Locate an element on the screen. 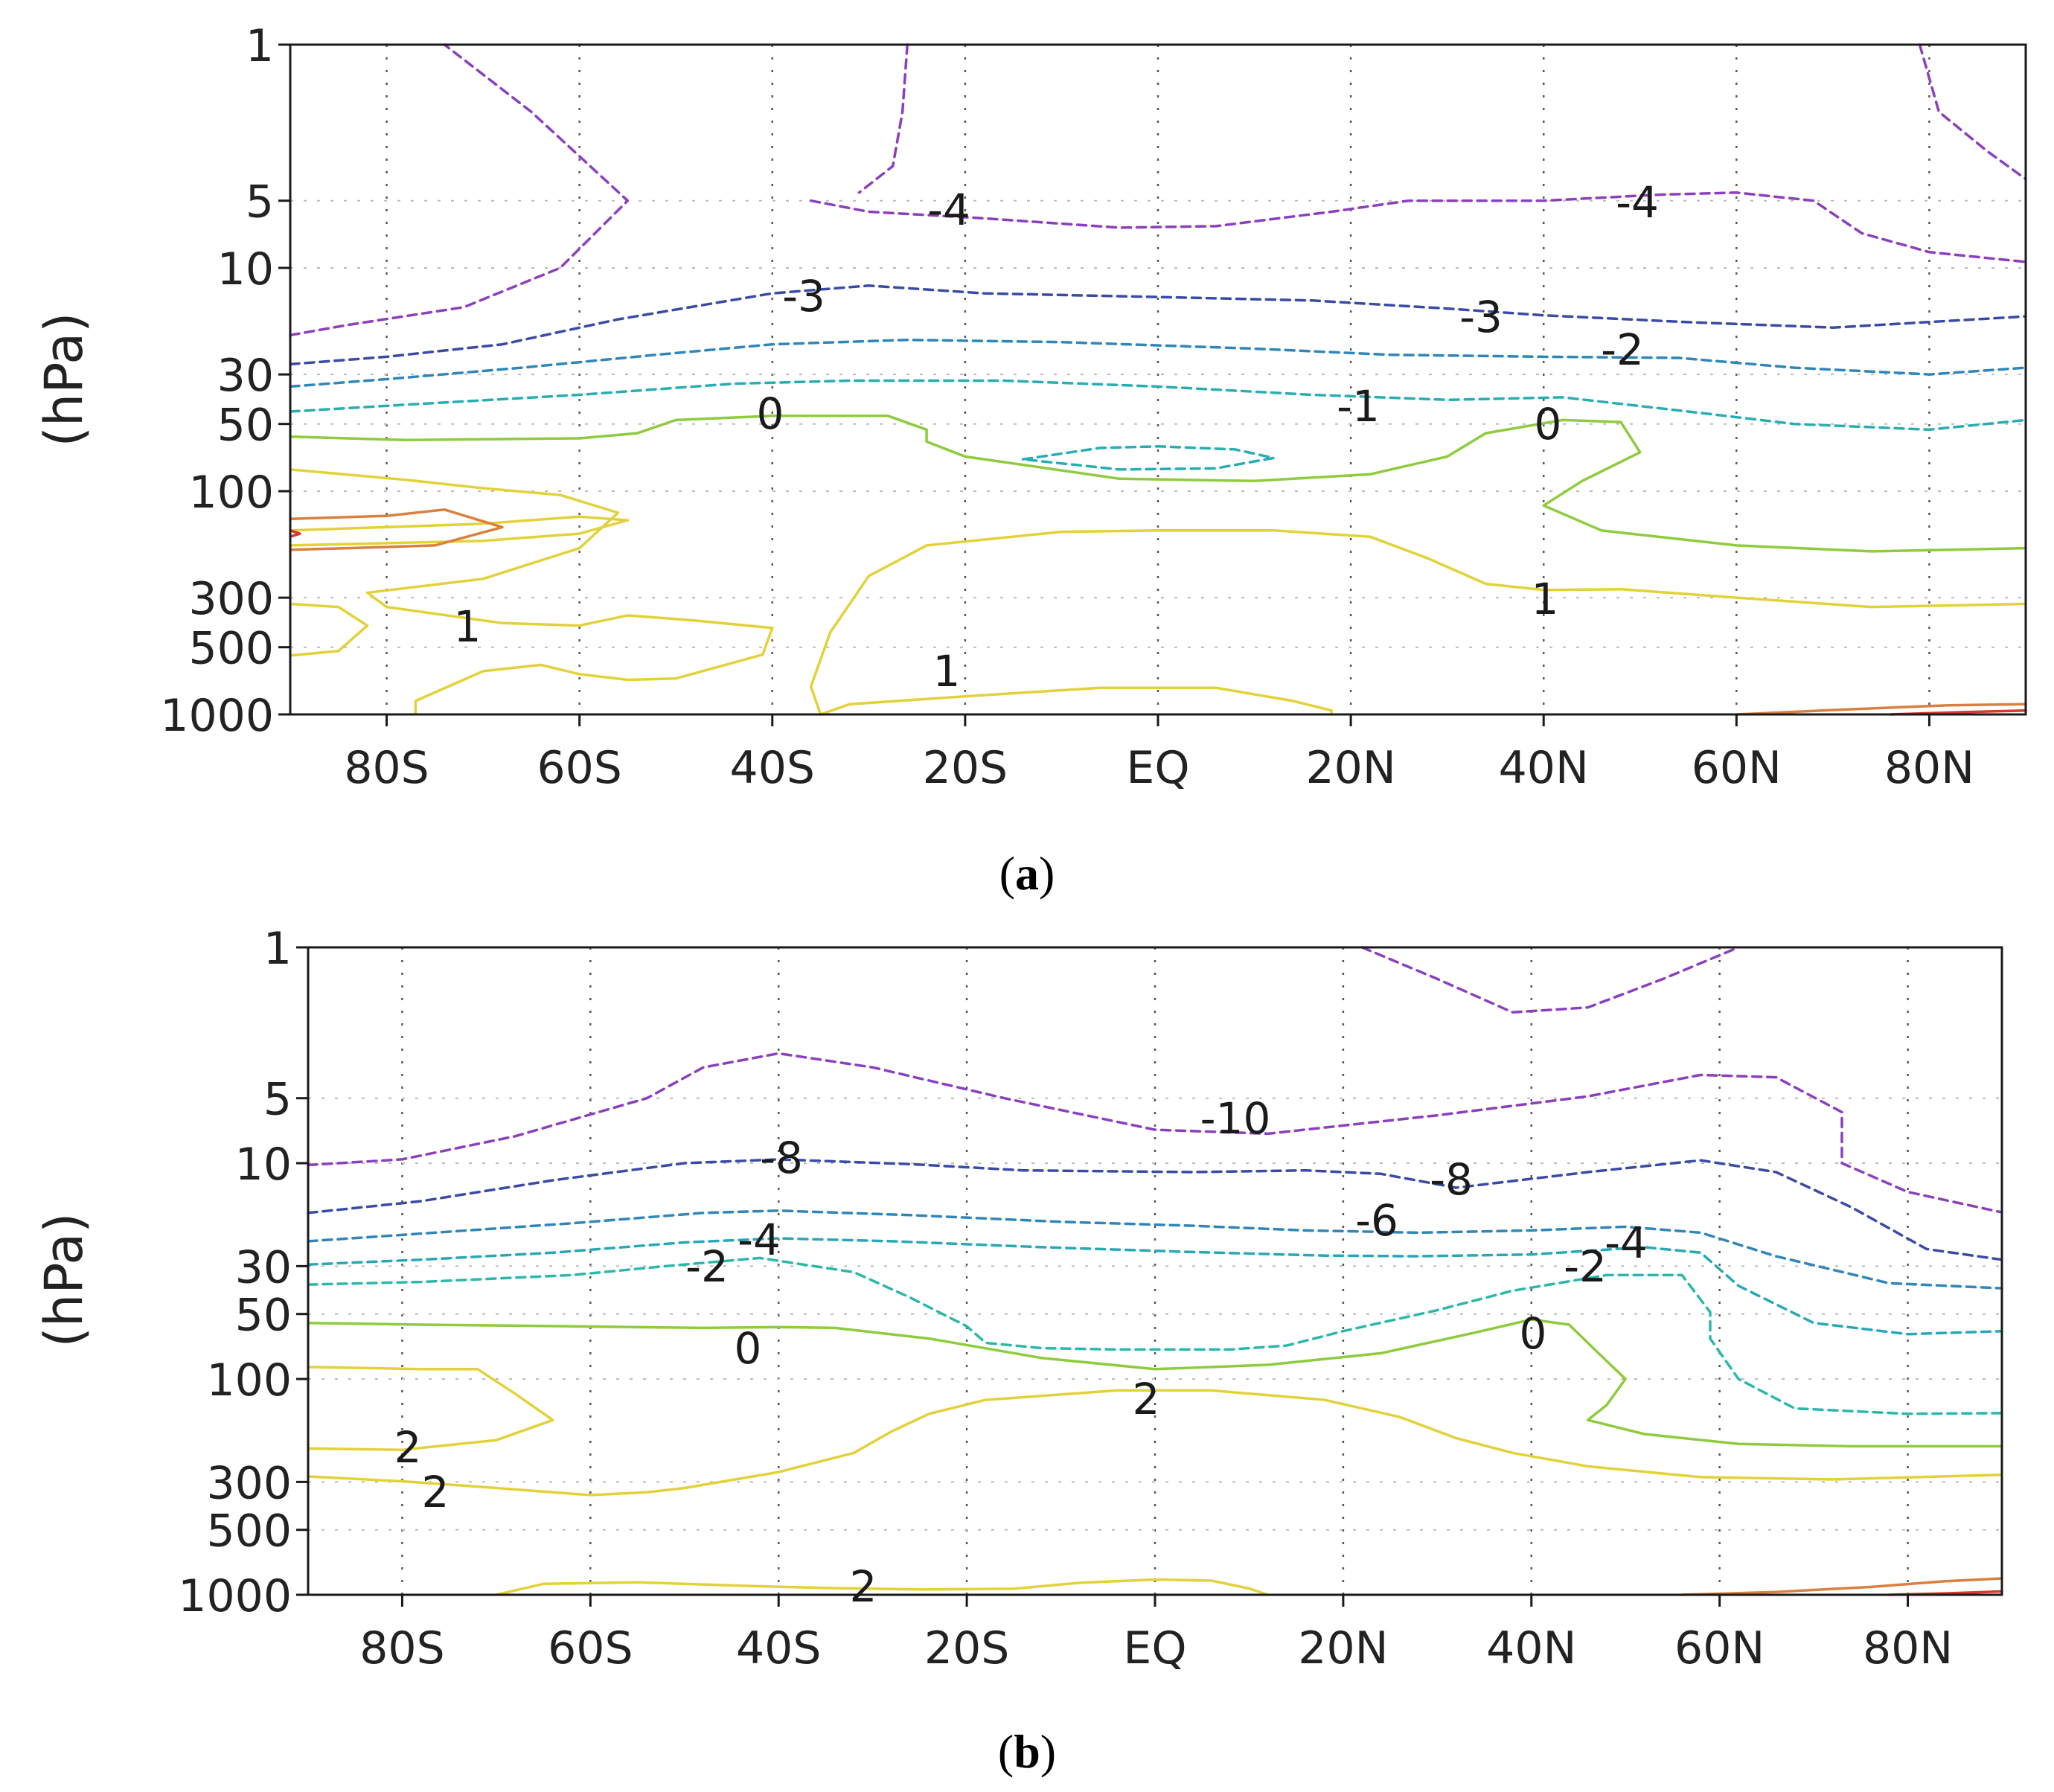  panel-b-caption: (b) is located at coordinates (1027, 1751).